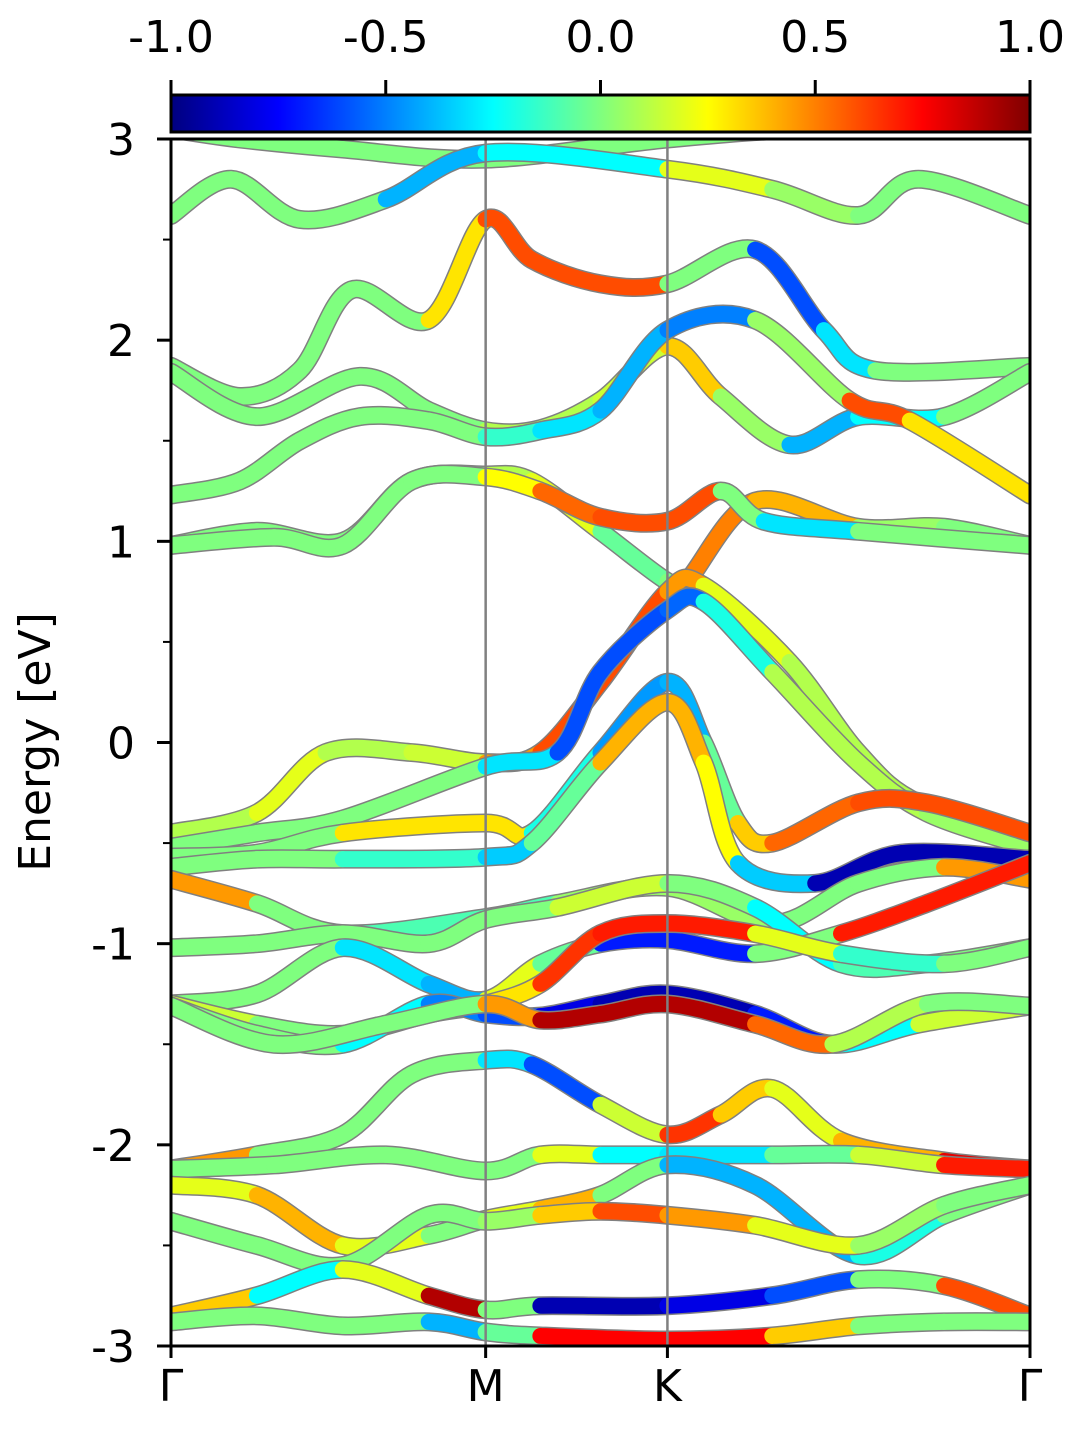 The image size is (1080, 1440). What do you see at coordinates (815, 37) in the screenshot?
I see `colorbar-tick-label: 0.5` at bounding box center [815, 37].